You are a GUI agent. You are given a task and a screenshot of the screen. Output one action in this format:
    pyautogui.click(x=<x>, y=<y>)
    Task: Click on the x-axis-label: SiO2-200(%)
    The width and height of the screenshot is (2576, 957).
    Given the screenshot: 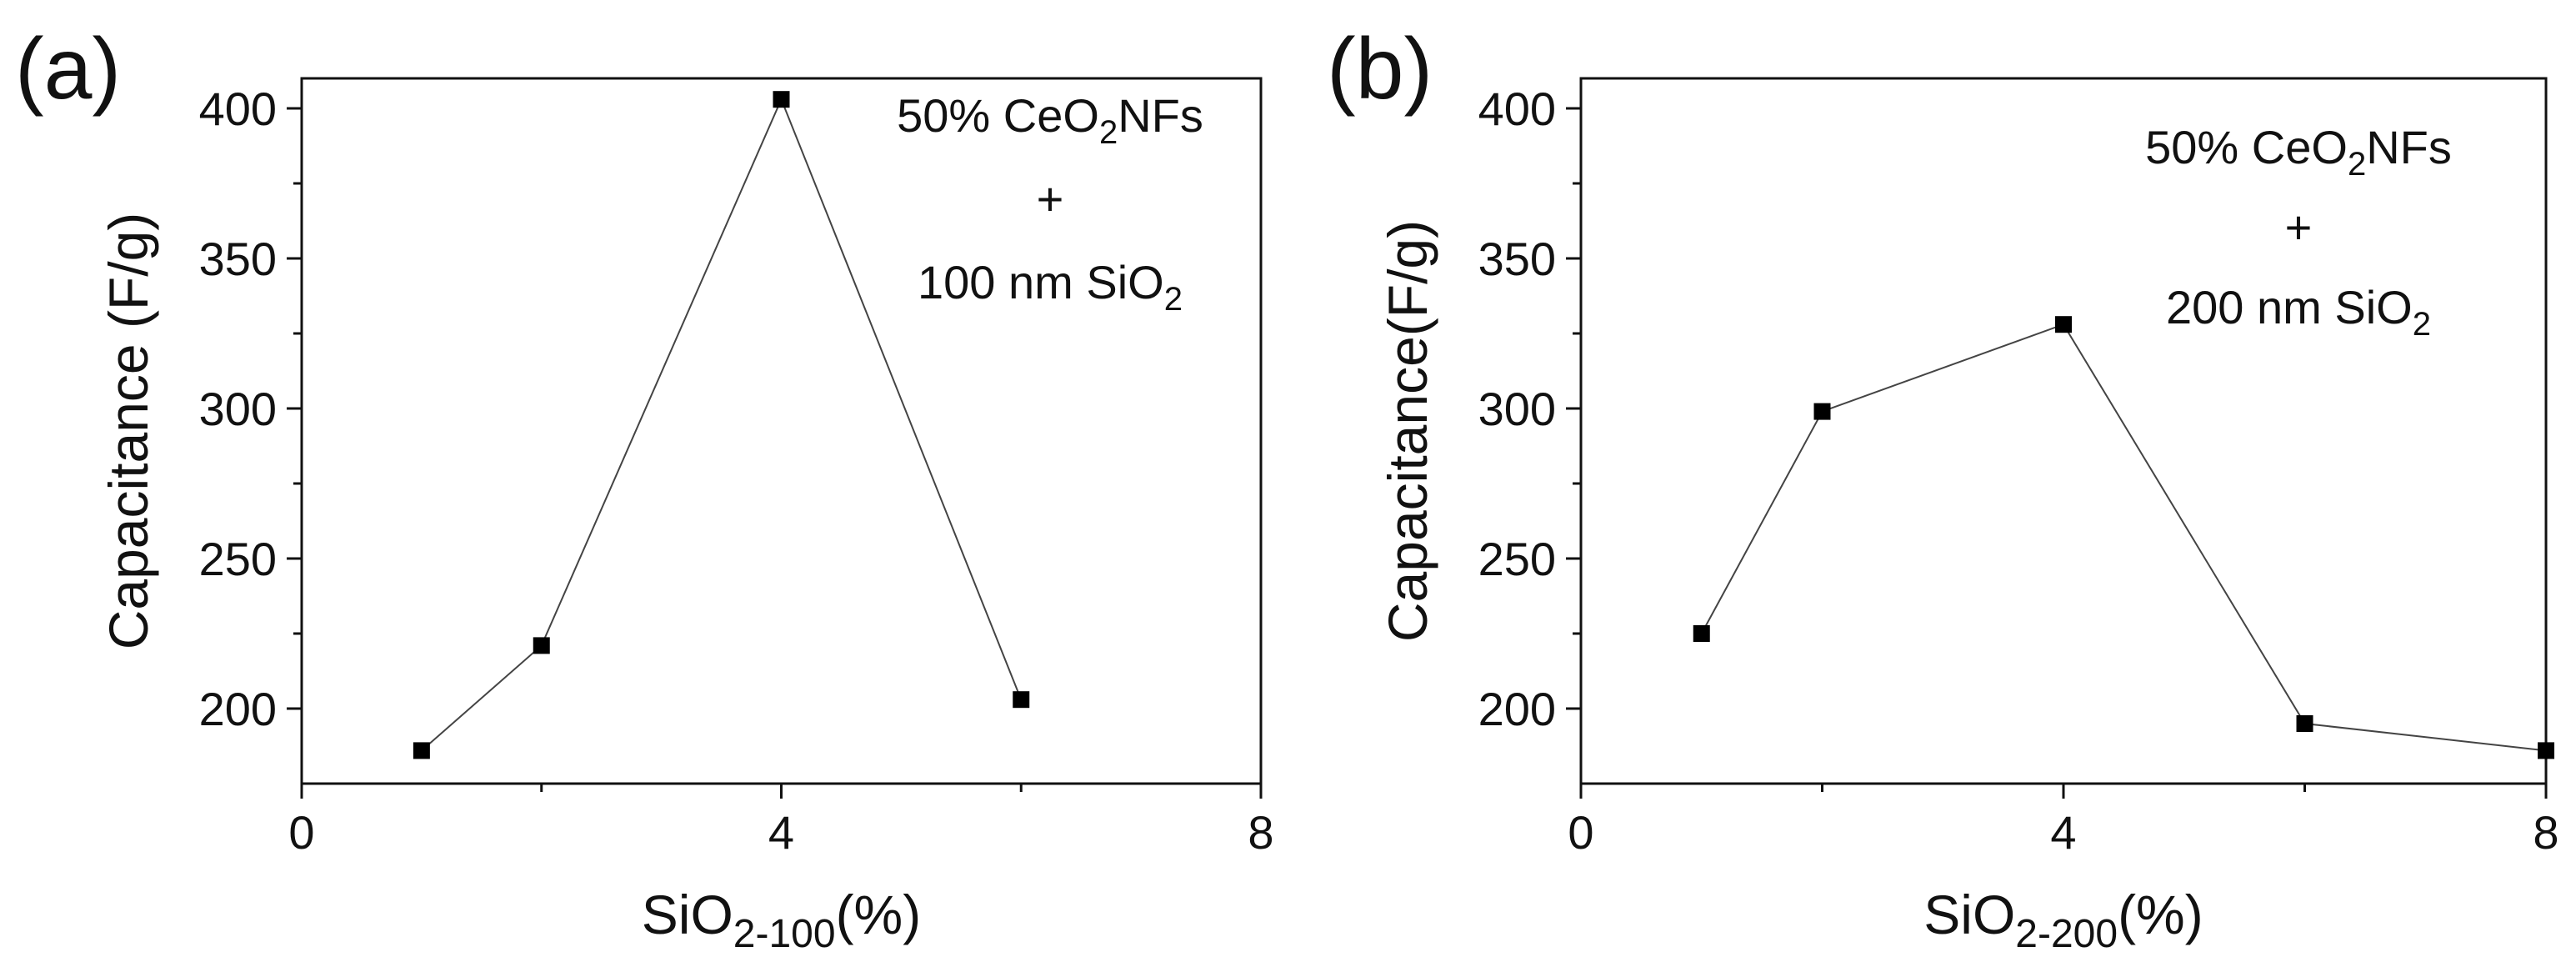 What is the action you would take?
    pyautogui.click(x=2063, y=920)
    